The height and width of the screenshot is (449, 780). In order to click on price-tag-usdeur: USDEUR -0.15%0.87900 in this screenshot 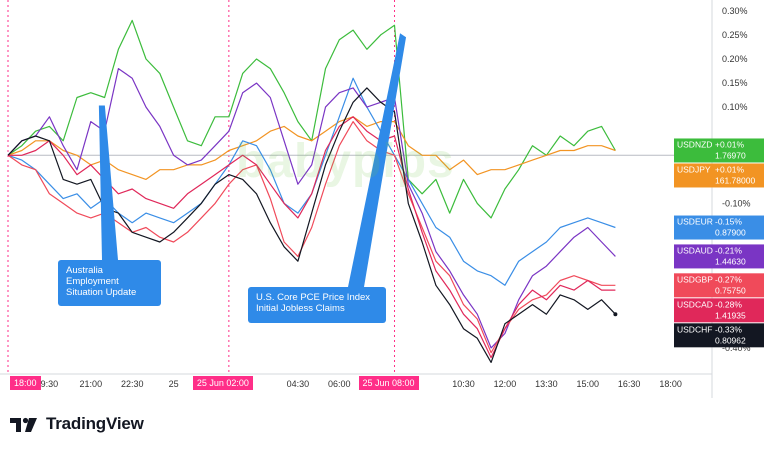, I will do `click(719, 227)`.